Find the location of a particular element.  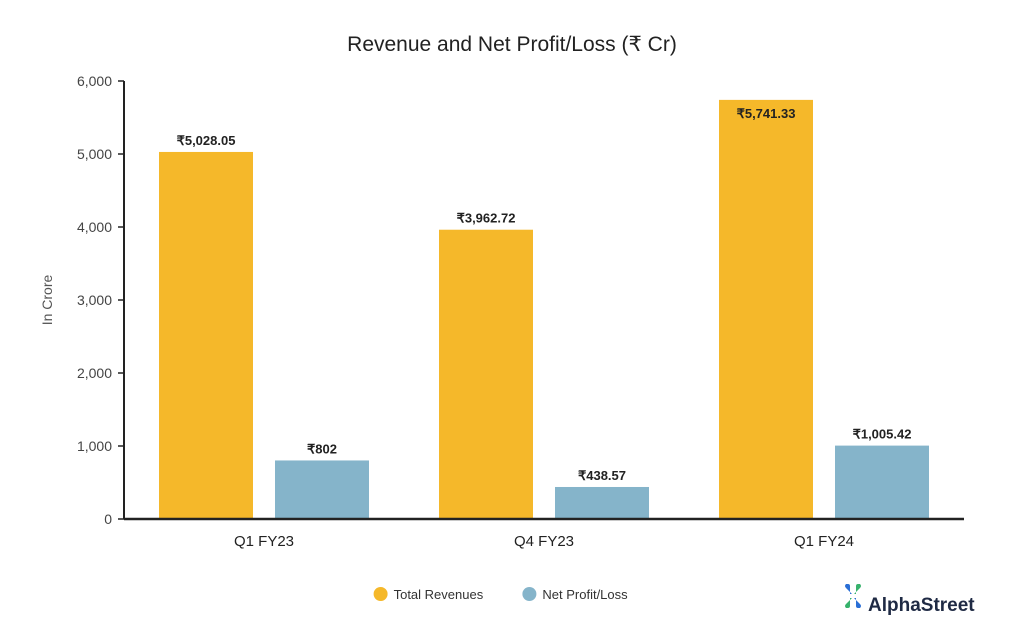

legend: Total Revenues Net Profit/Loss is located at coordinates (500, 594).